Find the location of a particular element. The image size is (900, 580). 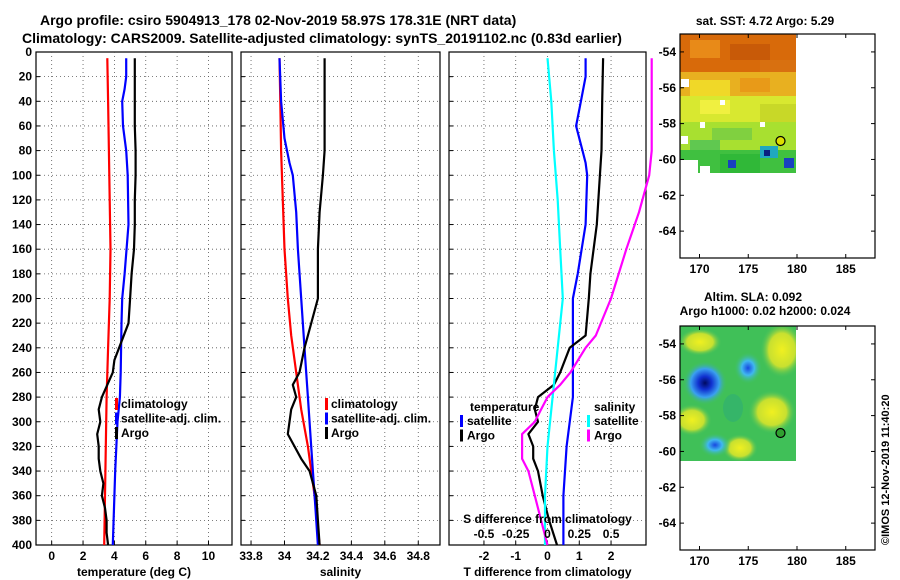

depth-tick-label: 100 is located at coordinates (22, 175).